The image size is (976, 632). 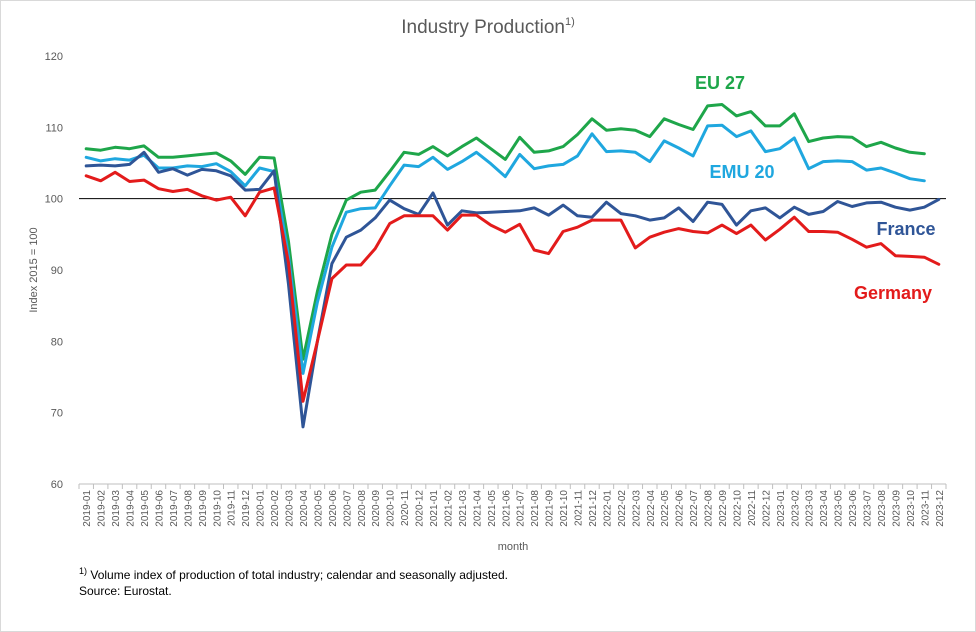 I want to click on x-tick-label: 2023-05, so click(x=839, y=508).